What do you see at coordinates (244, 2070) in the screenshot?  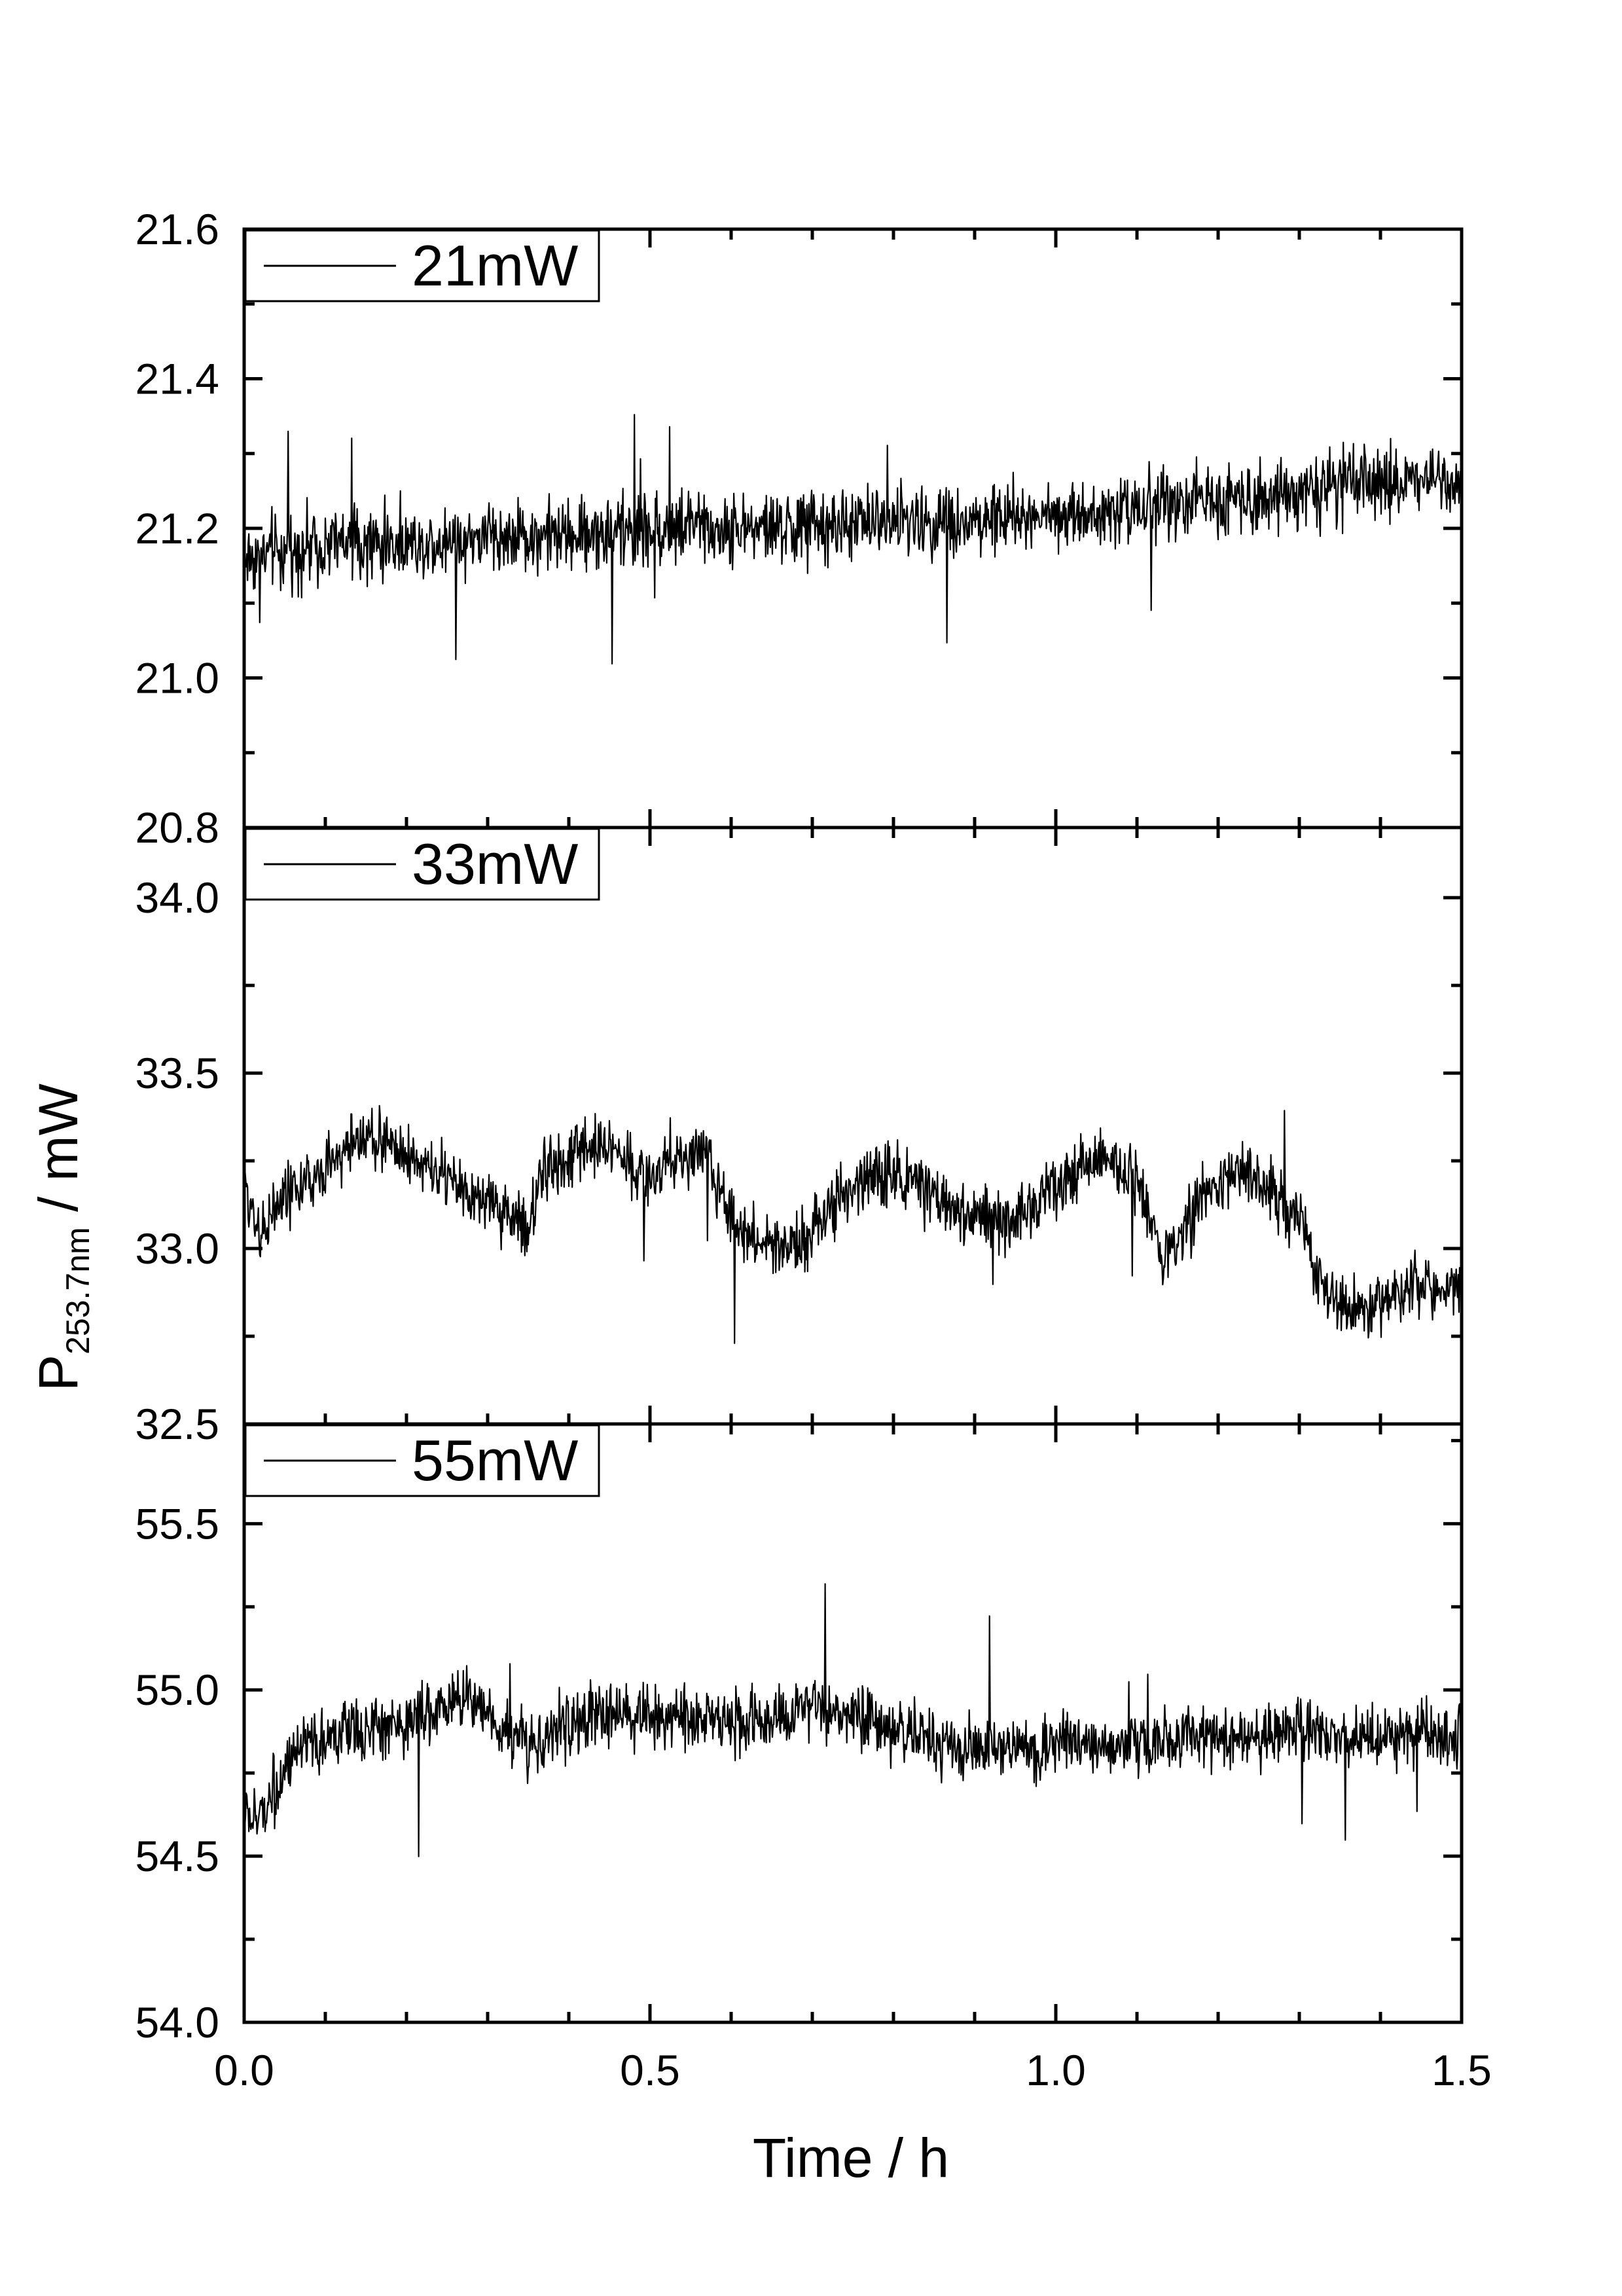 I see `x-tick-label: 0.0` at bounding box center [244, 2070].